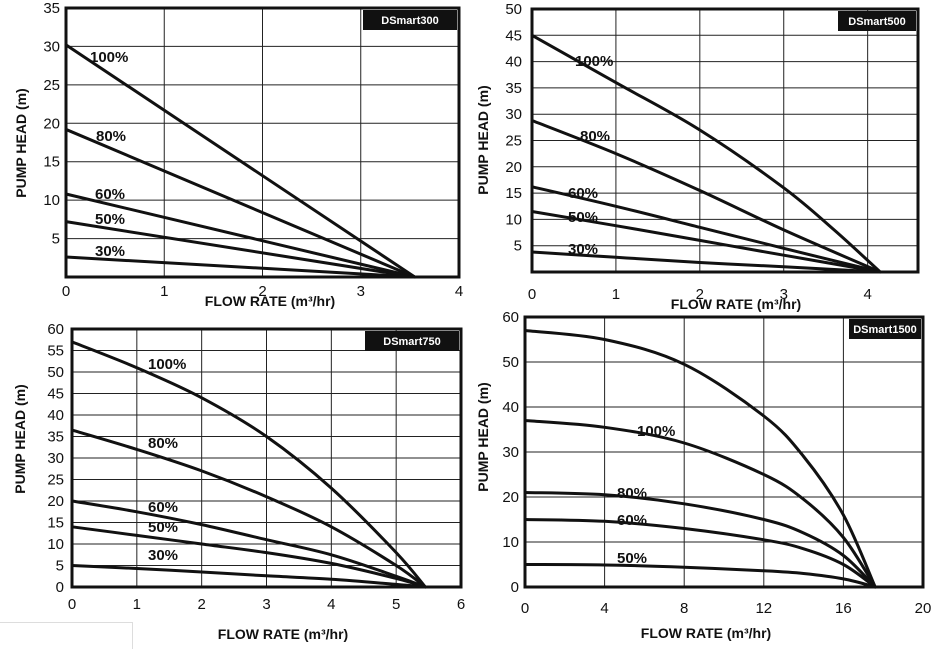 The height and width of the screenshot is (649, 950). What do you see at coordinates (763, 608) in the screenshot?
I see `x-tick-label: 12` at bounding box center [763, 608].